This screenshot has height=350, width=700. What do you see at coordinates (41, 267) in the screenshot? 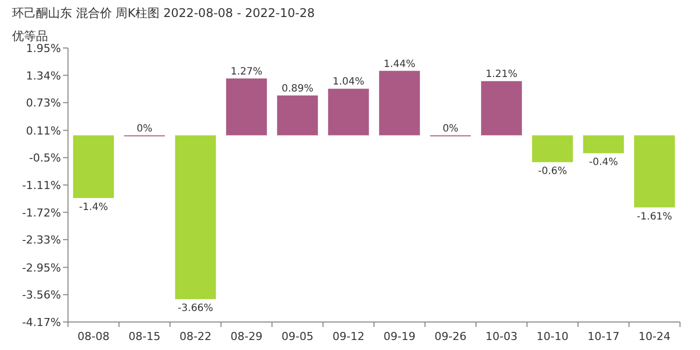
I see `y-tick-label: -2.95%` at bounding box center [41, 267].